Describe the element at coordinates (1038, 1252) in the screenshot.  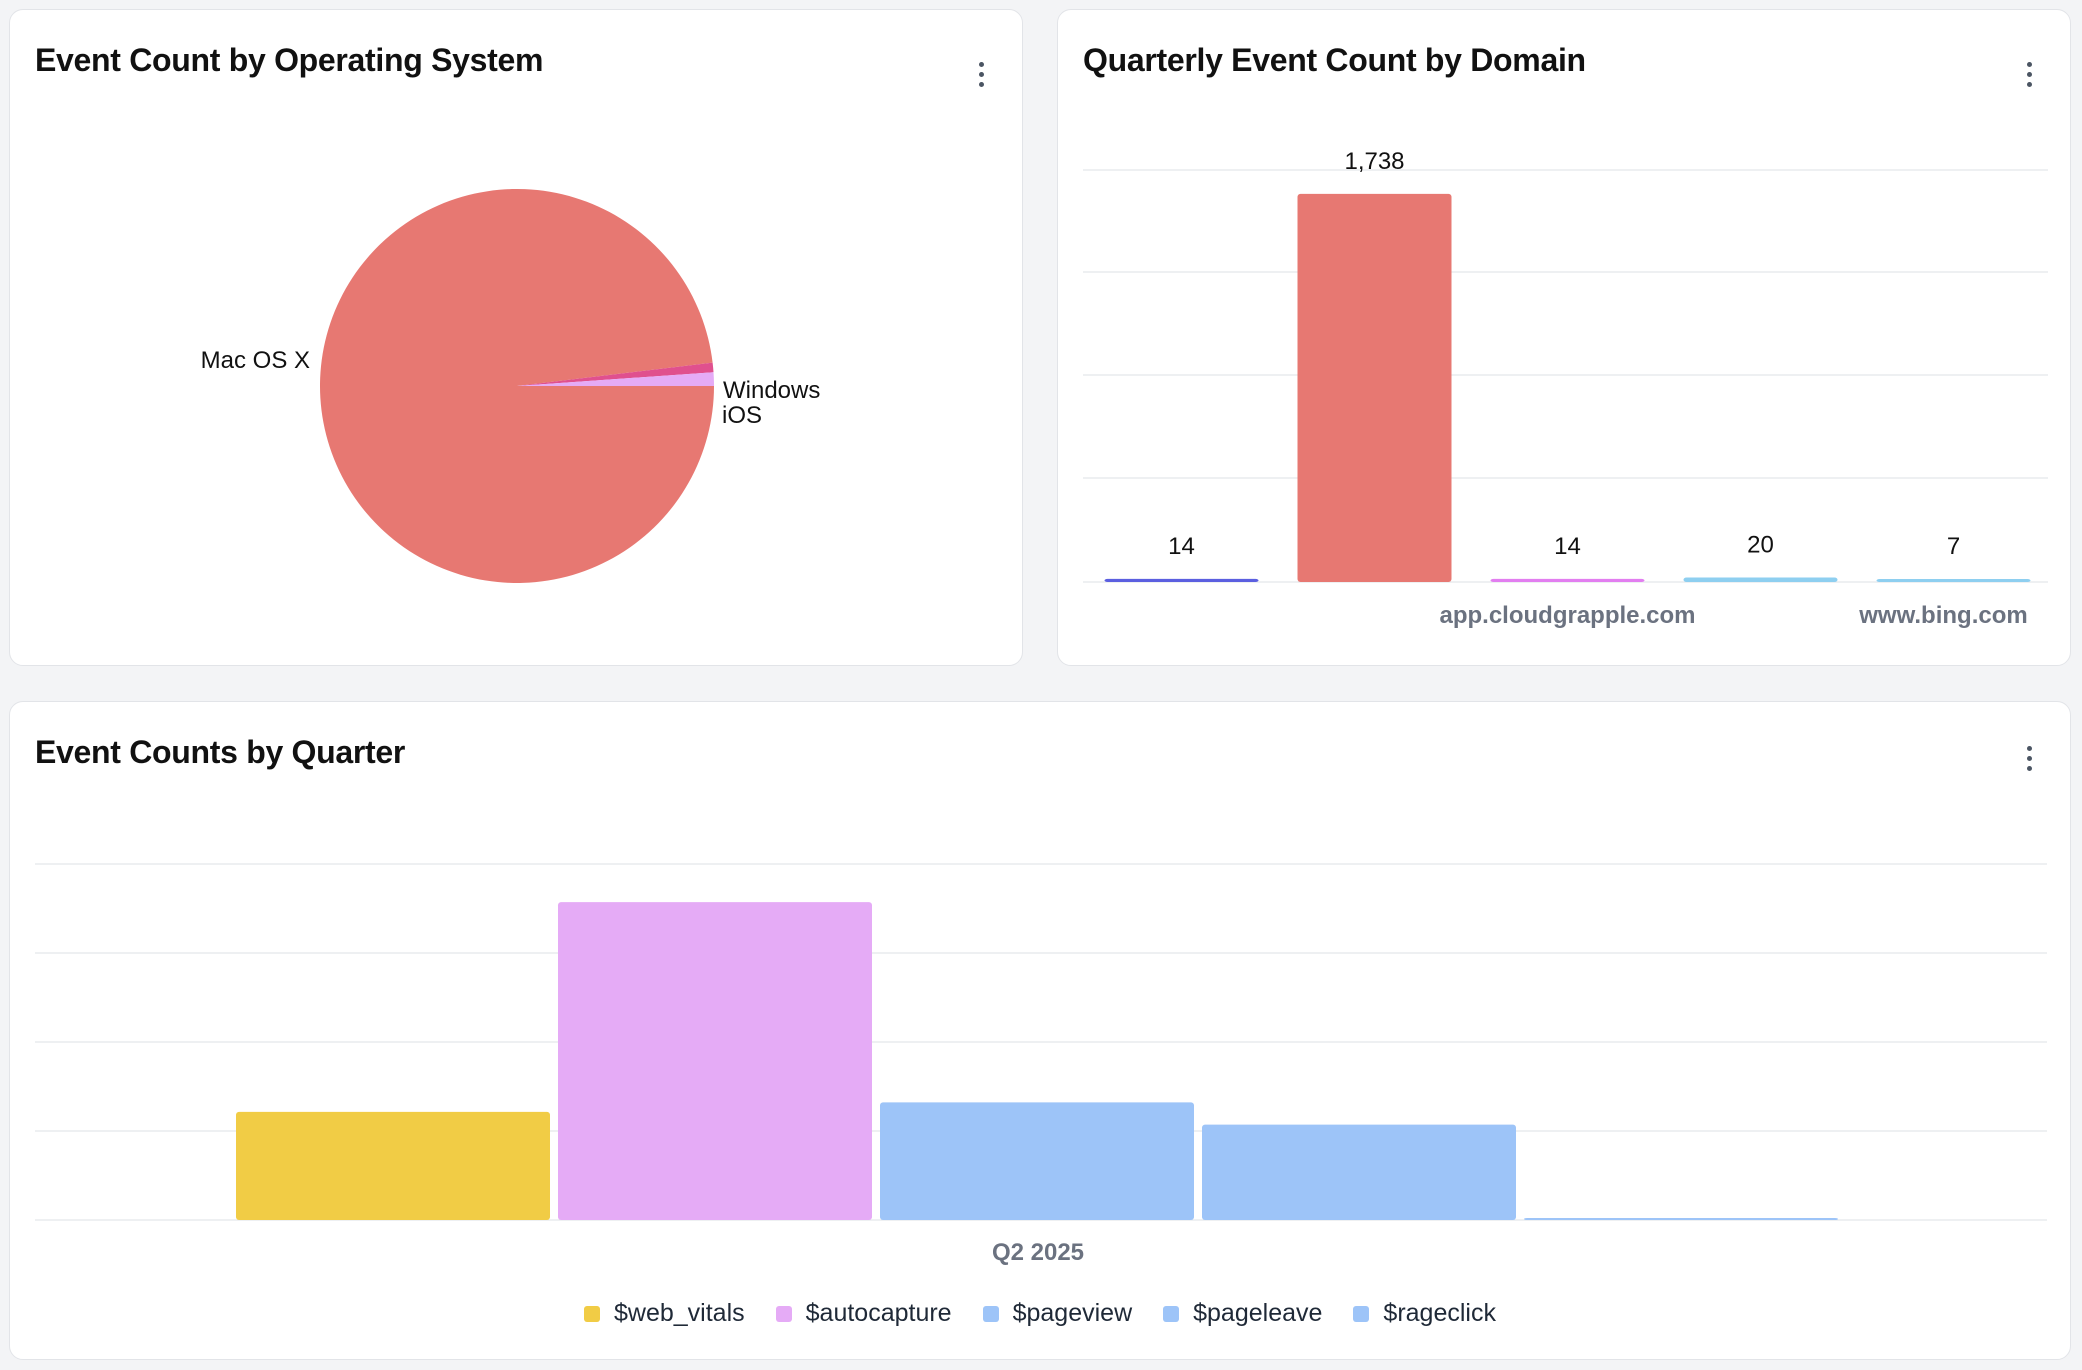
I see `x-tick-label-q2-2025: Q2 2025` at that location.